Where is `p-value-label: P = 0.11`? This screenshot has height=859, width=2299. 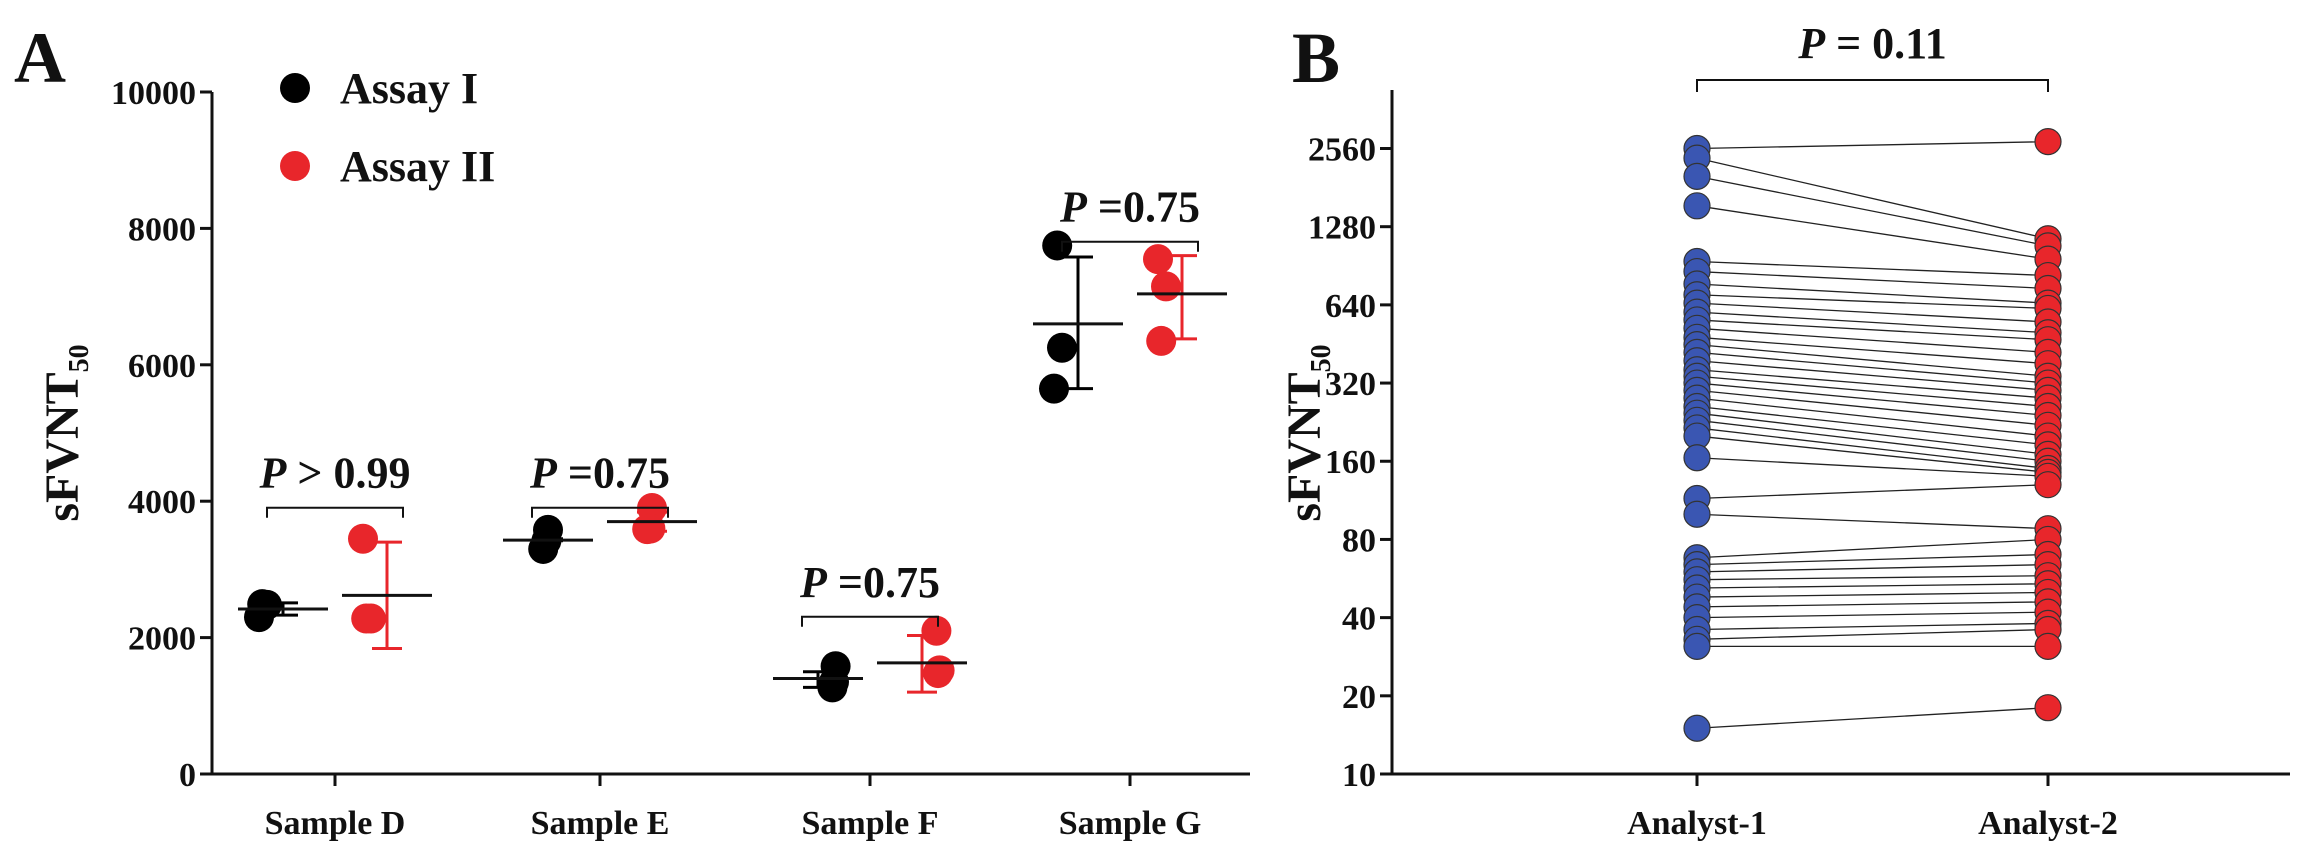 p-value-label: P = 0.11 is located at coordinates (1872, 43).